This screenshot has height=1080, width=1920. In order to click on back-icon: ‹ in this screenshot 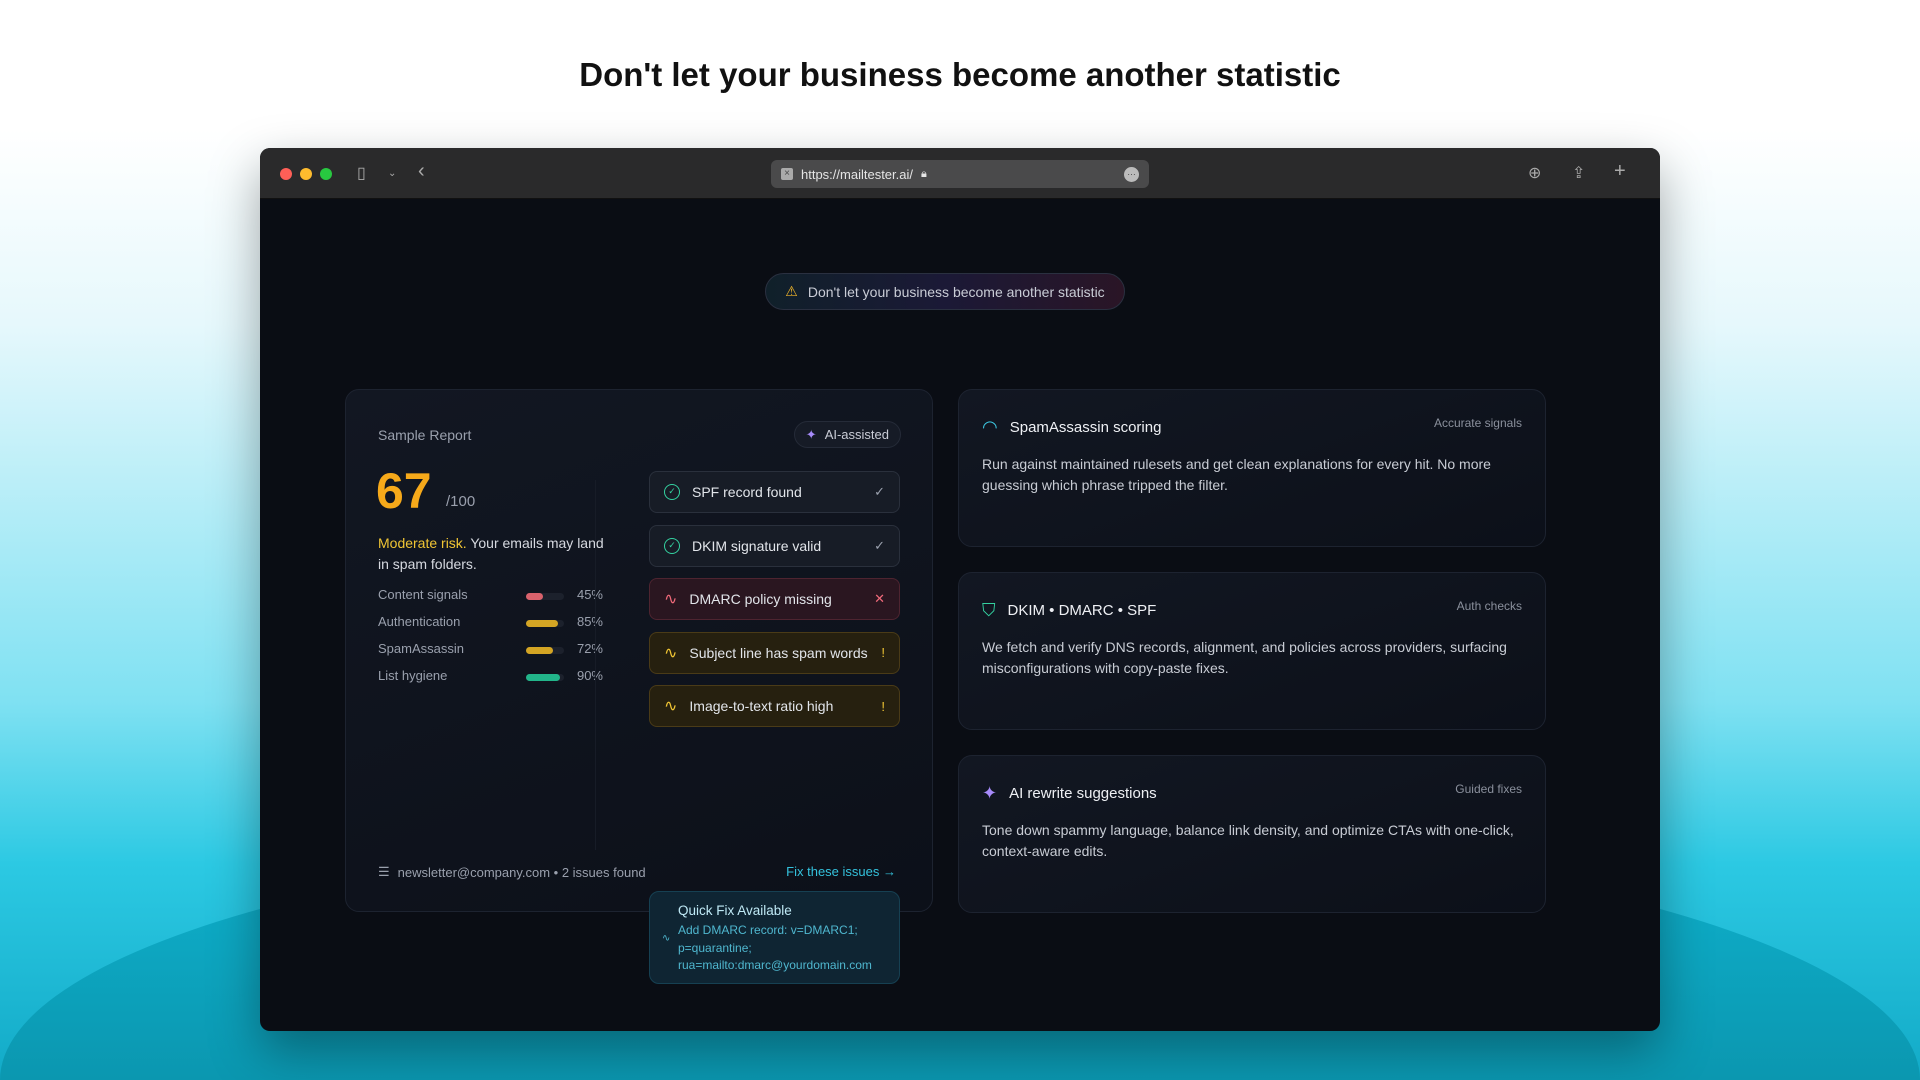, I will do `click(421, 171)`.